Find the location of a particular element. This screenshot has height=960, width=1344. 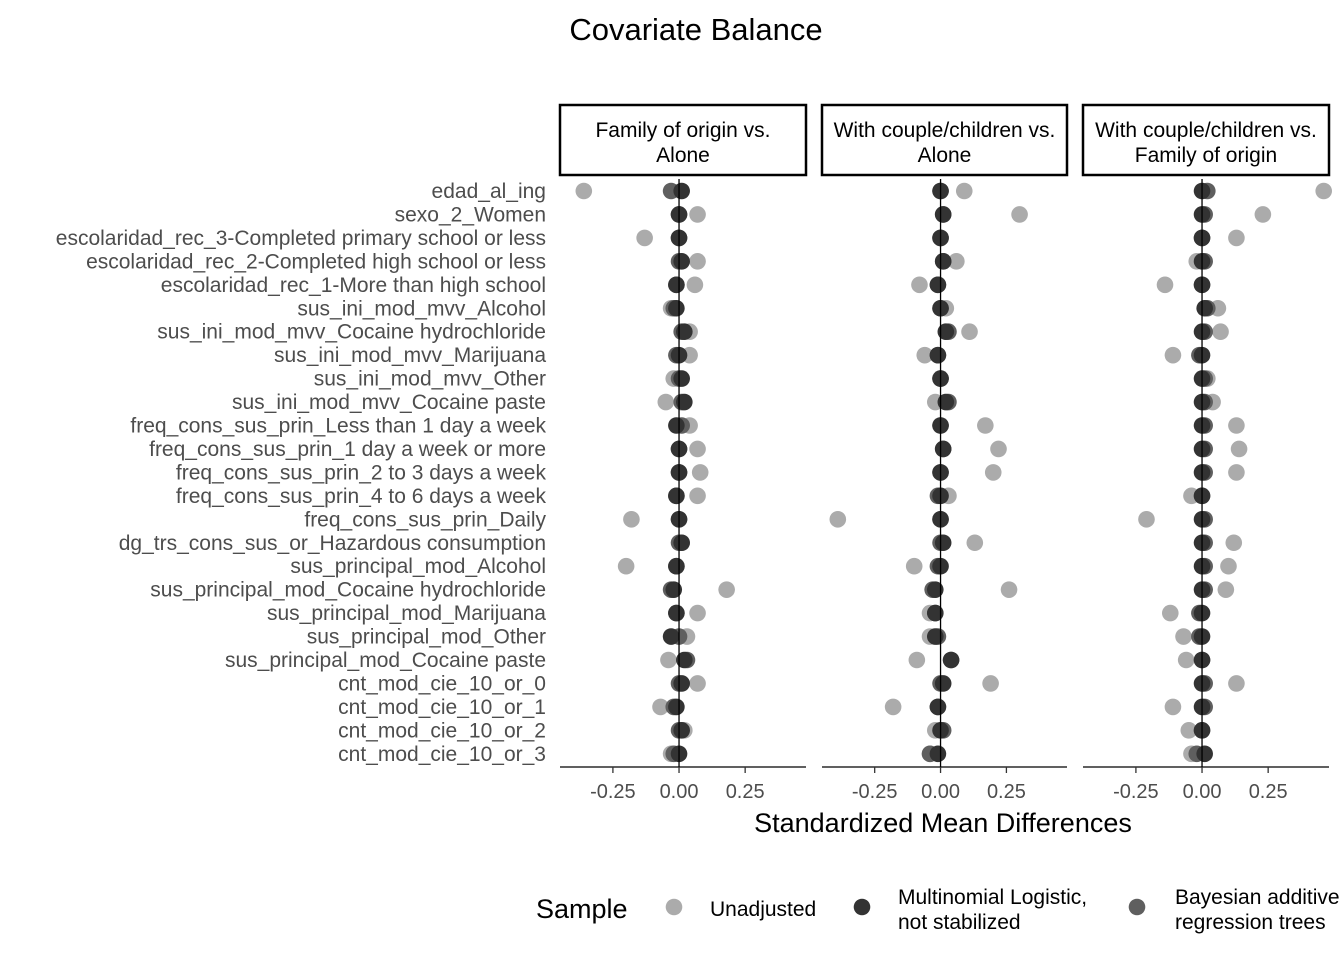

legend-label: not stabilized is located at coordinates (959, 922).